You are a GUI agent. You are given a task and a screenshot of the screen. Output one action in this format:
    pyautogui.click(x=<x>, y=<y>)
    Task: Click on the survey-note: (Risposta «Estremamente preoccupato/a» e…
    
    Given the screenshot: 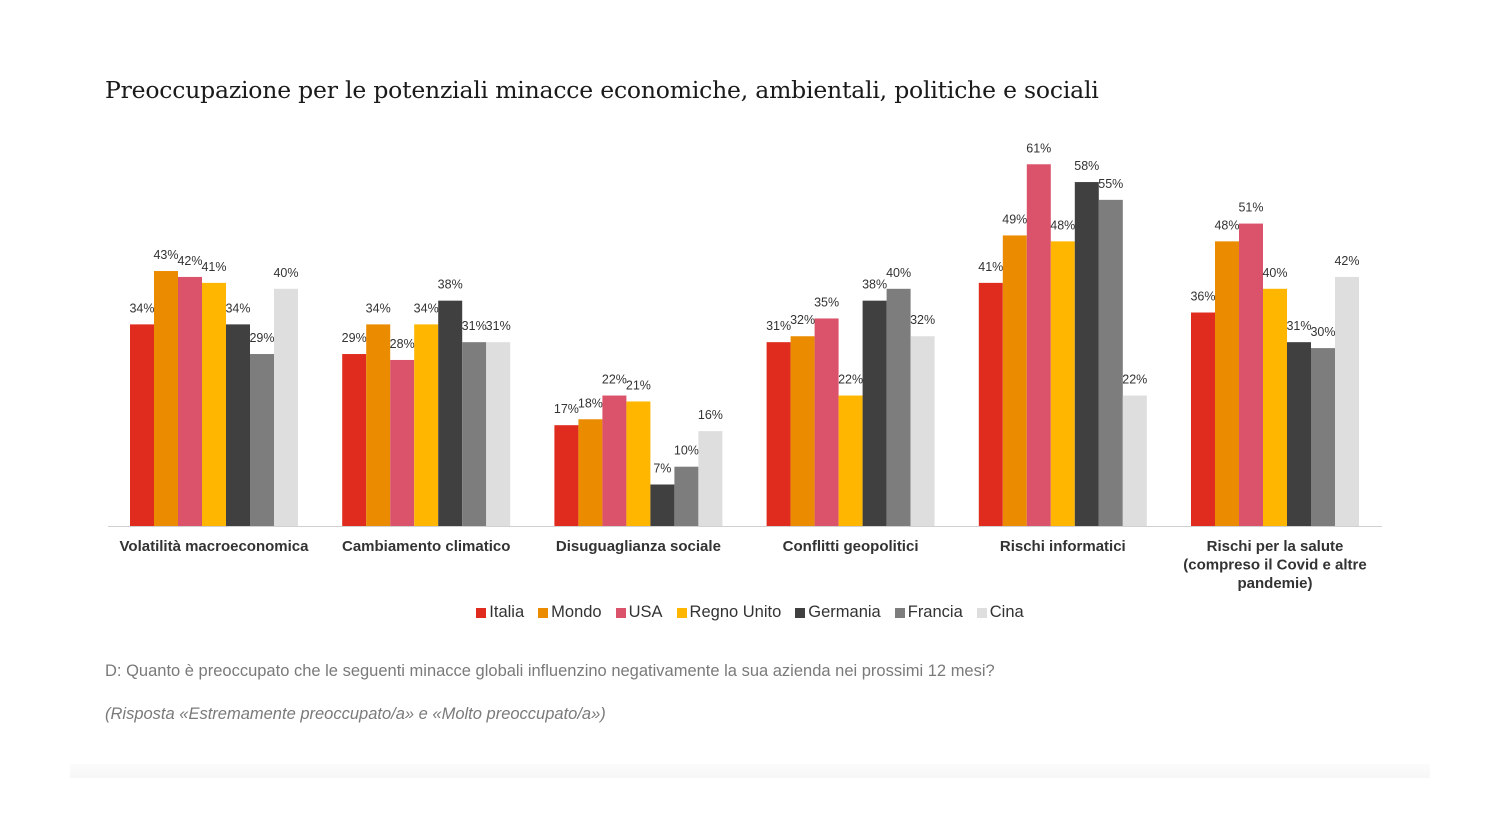 What is the action you would take?
    pyautogui.click(x=355, y=714)
    